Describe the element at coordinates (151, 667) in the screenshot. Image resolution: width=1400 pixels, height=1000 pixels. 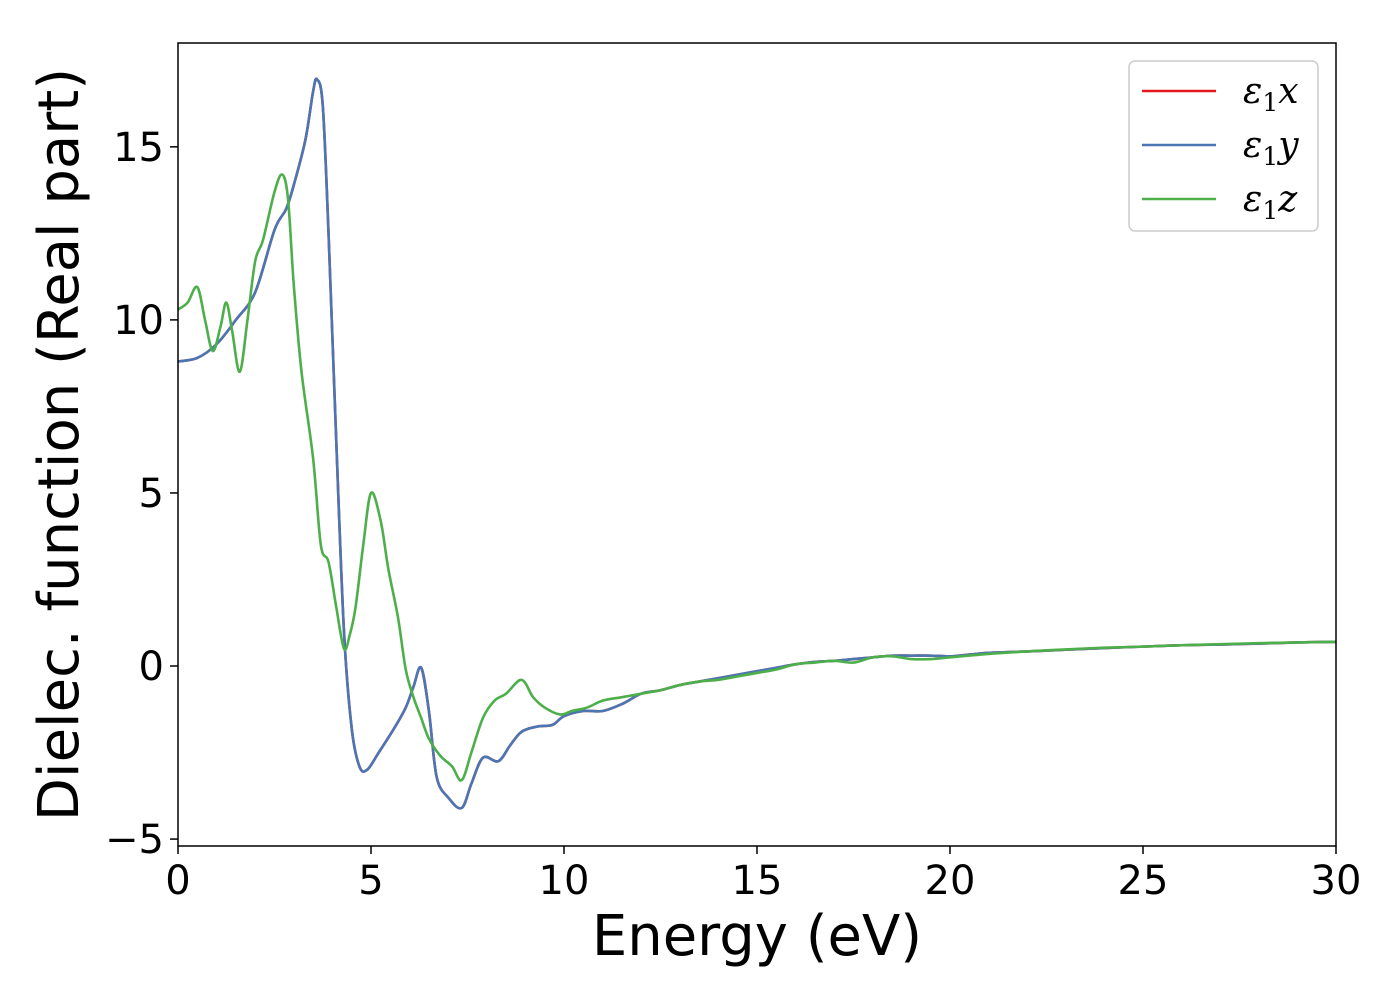
I see `y-tick-label: 0` at that location.